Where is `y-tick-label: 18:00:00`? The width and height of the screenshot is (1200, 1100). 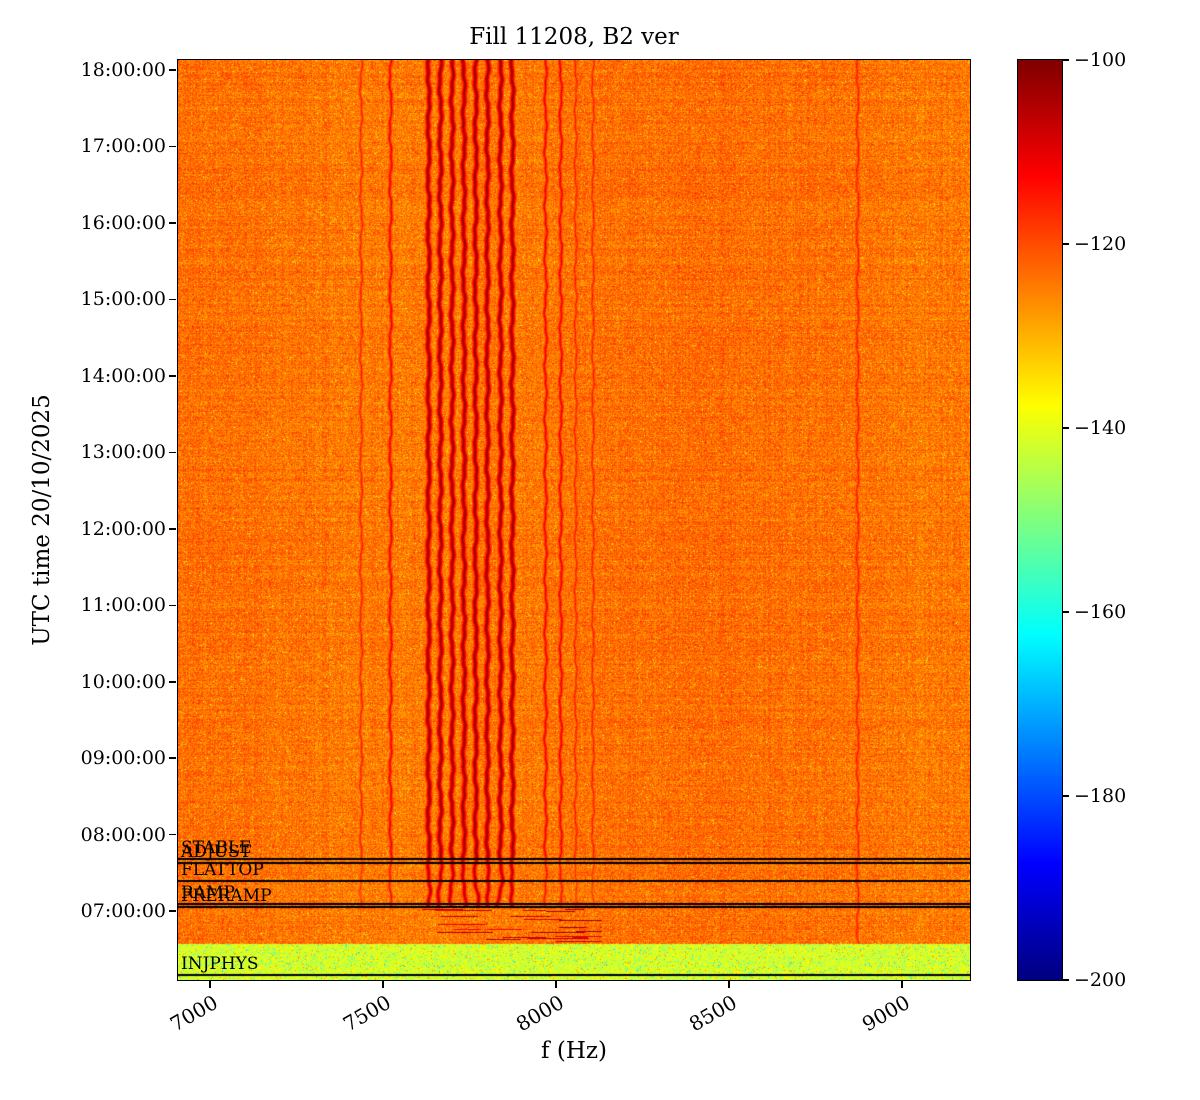 y-tick-label: 18:00:00 is located at coordinates (123, 70).